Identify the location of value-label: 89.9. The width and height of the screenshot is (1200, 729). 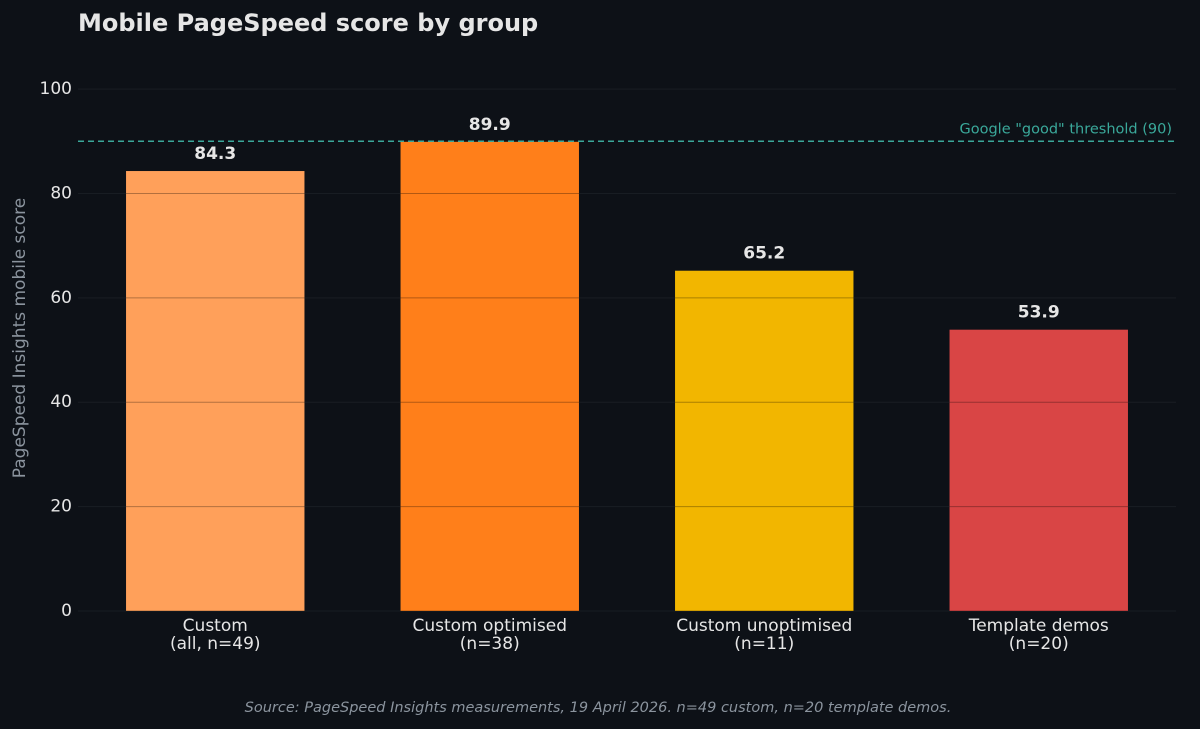
(490, 125).